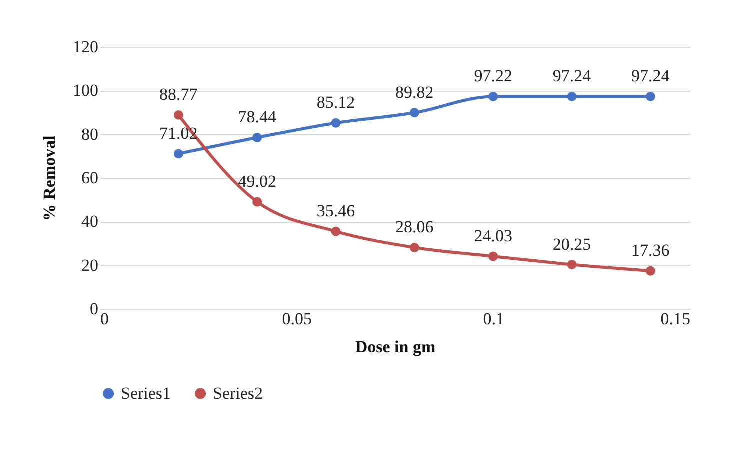  I want to click on legend-label: Series2, so click(238, 393).